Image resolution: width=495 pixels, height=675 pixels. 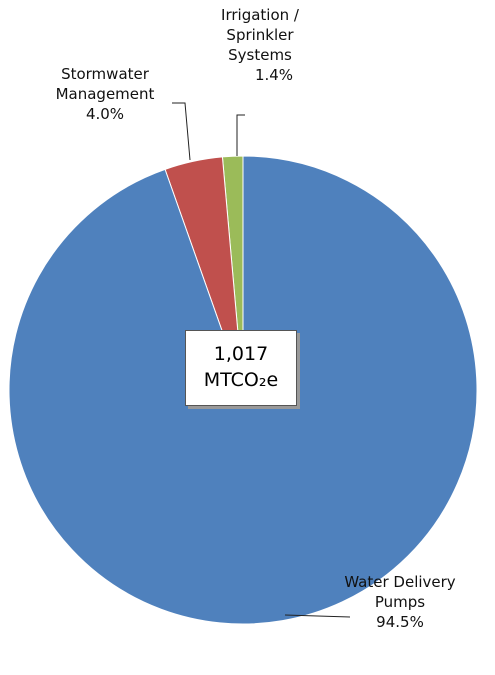 I want to click on category-label: Water Delivery Pumps, so click(x=400, y=592).